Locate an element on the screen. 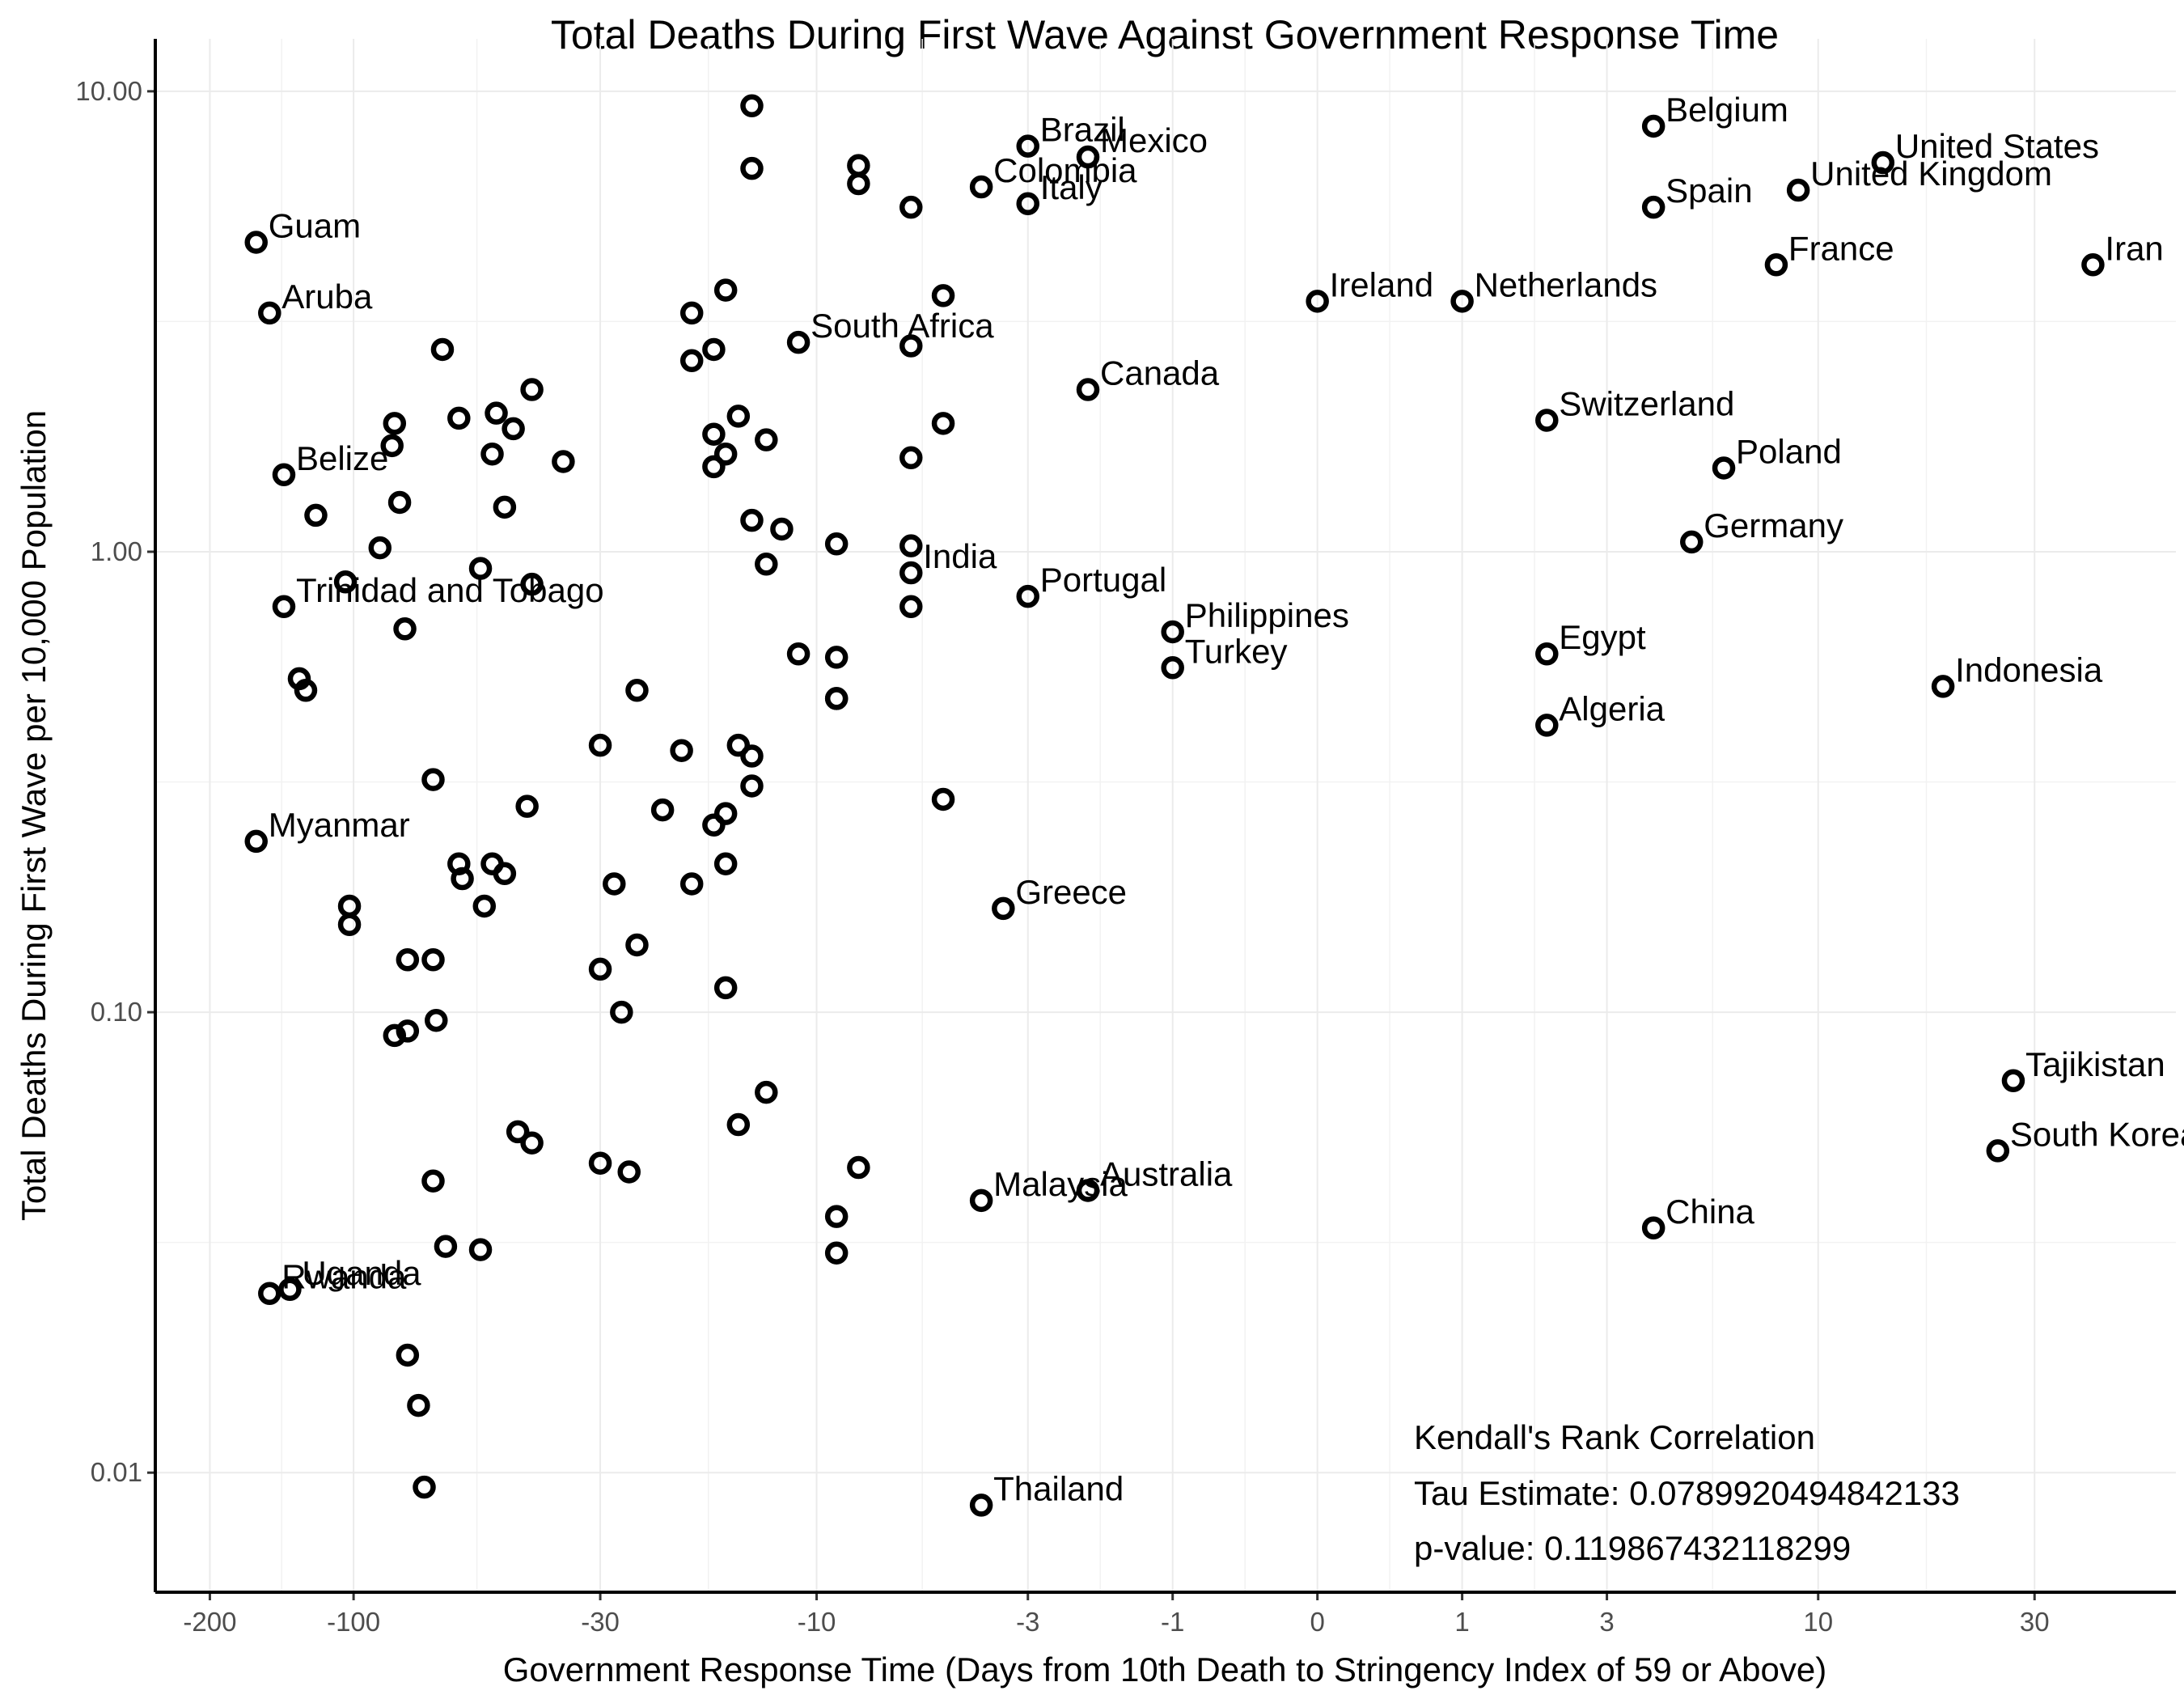 The height and width of the screenshot is (1699, 2184). point-label: South Africa is located at coordinates (903, 326).